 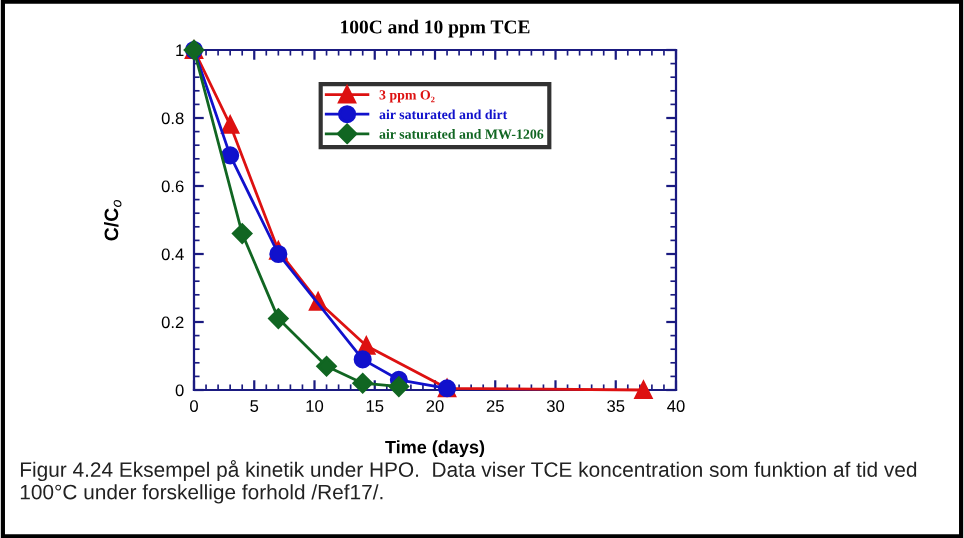 I want to click on y-tick-label: 0, so click(x=179, y=390).